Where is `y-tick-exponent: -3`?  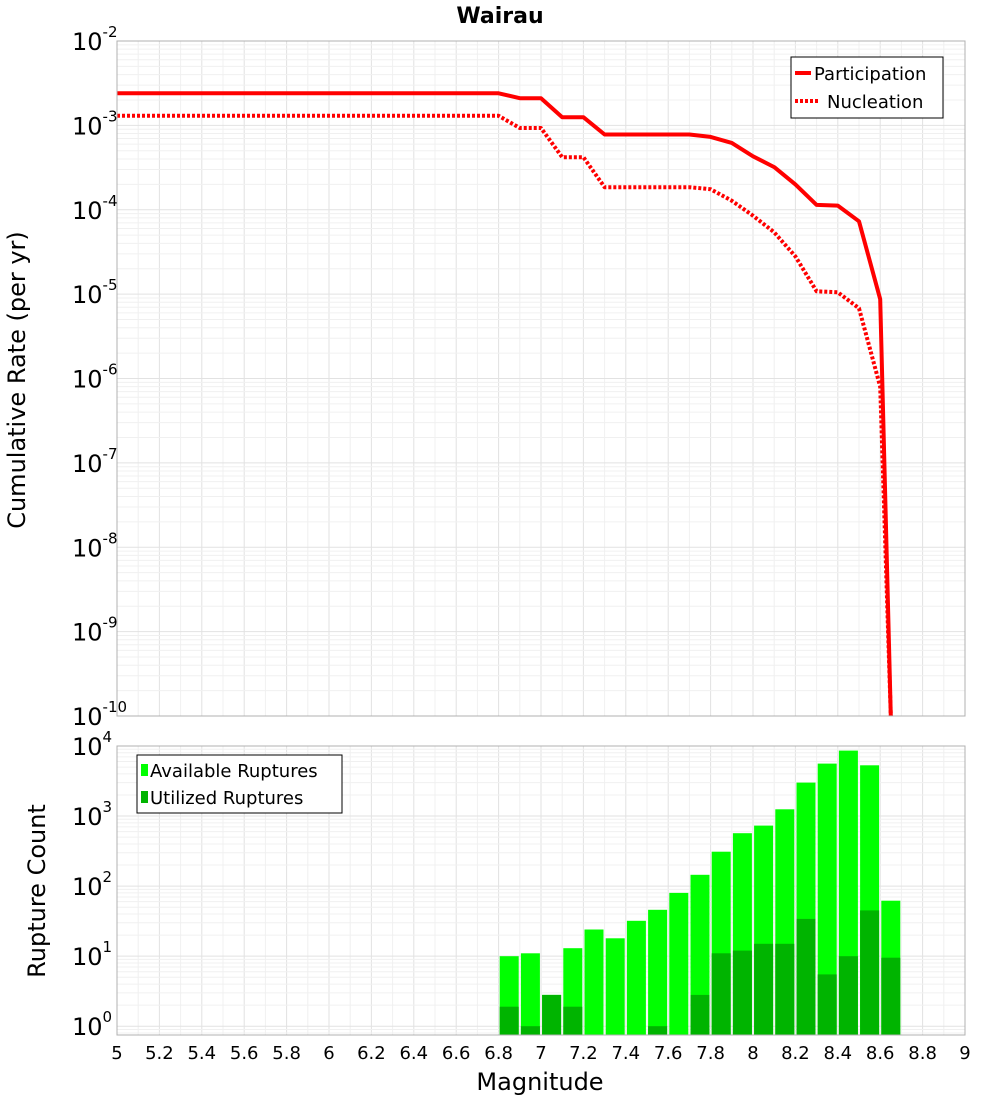
y-tick-exponent: -3 is located at coordinates (110, 116).